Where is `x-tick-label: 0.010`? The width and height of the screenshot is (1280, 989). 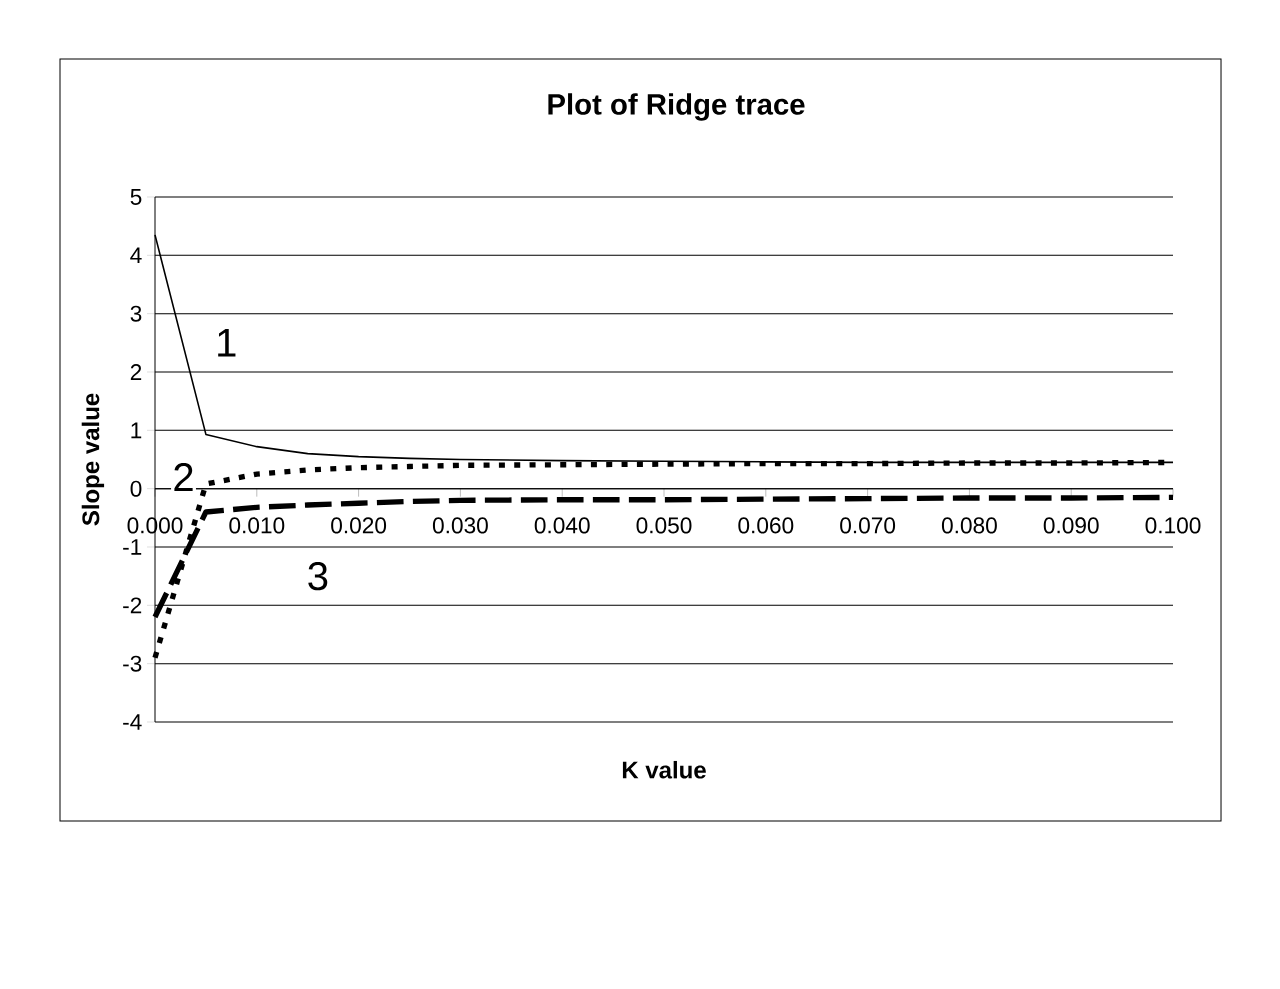 x-tick-label: 0.010 is located at coordinates (257, 525).